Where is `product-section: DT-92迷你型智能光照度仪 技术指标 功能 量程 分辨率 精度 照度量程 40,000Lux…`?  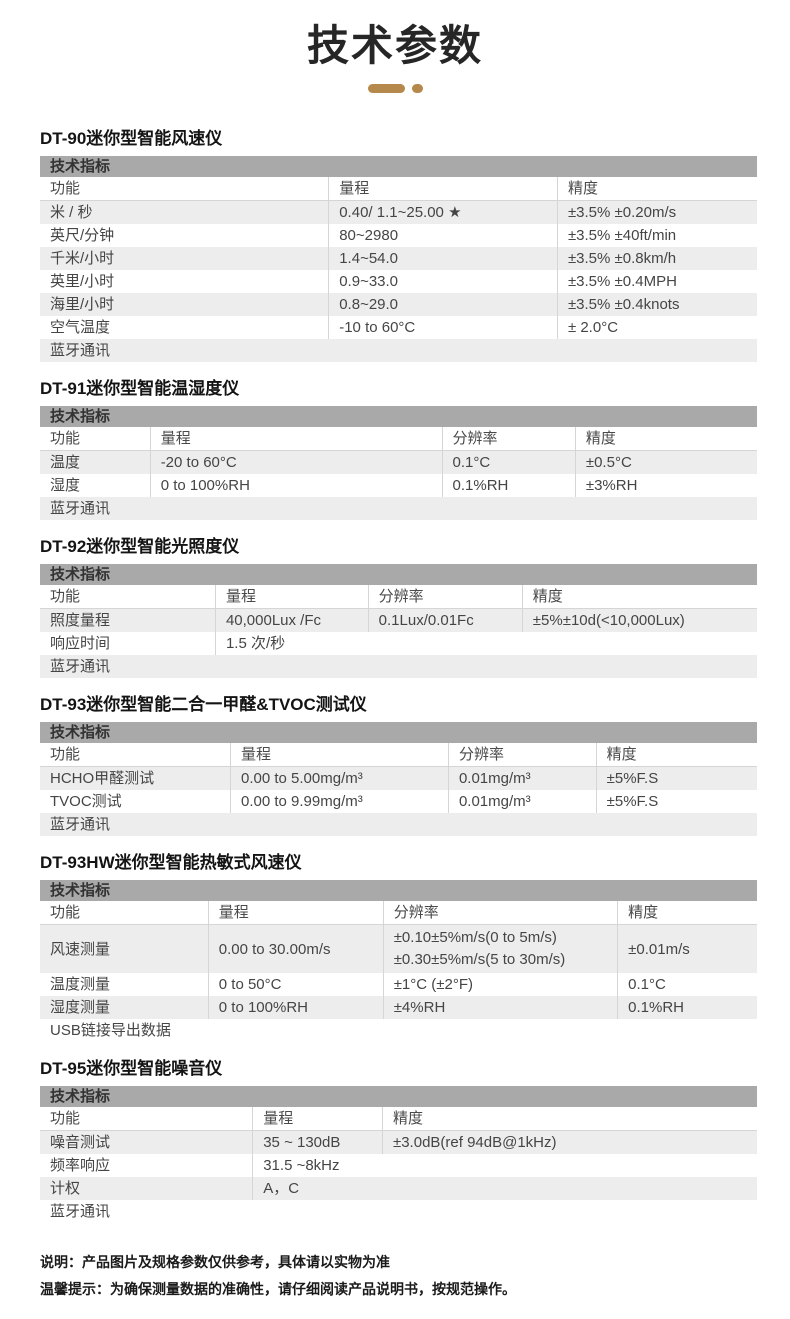
product-section: DT-92迷你型智能光照度仪 技术指标 功能 量程 分辨率 精度 照度量程 40,000Lux… is located at coordinates (398, 607).